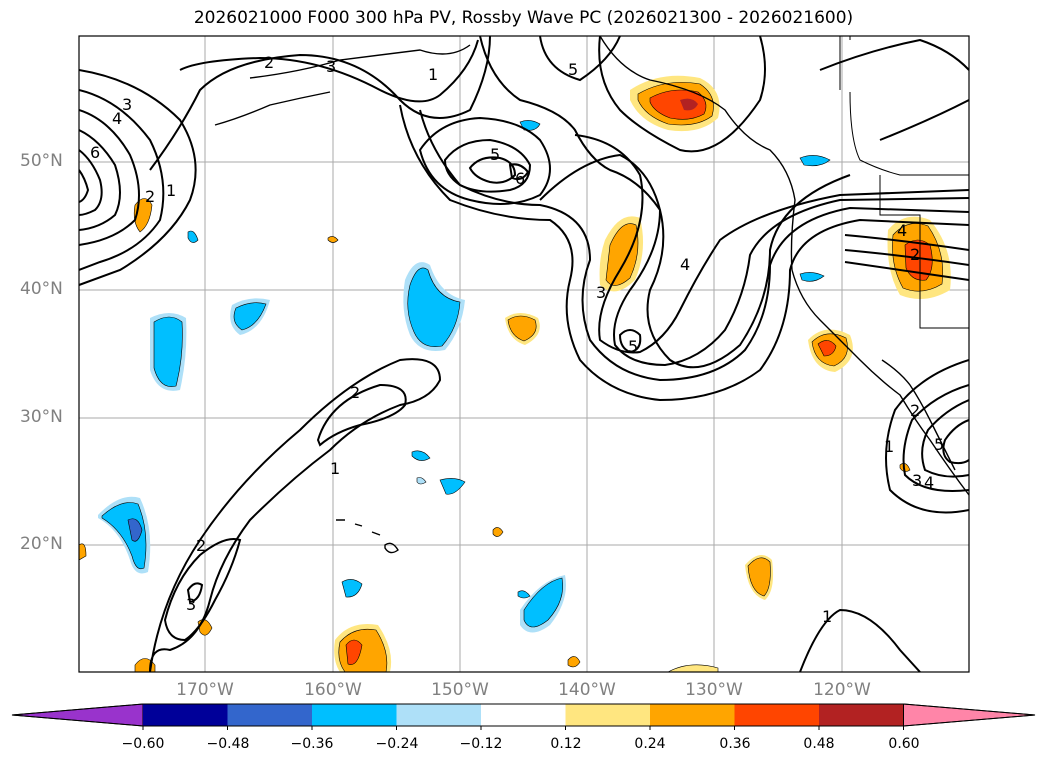 The image size is (1047, 765). I want to click on colorbar-tick-label: 0.60, so click(904, 744).